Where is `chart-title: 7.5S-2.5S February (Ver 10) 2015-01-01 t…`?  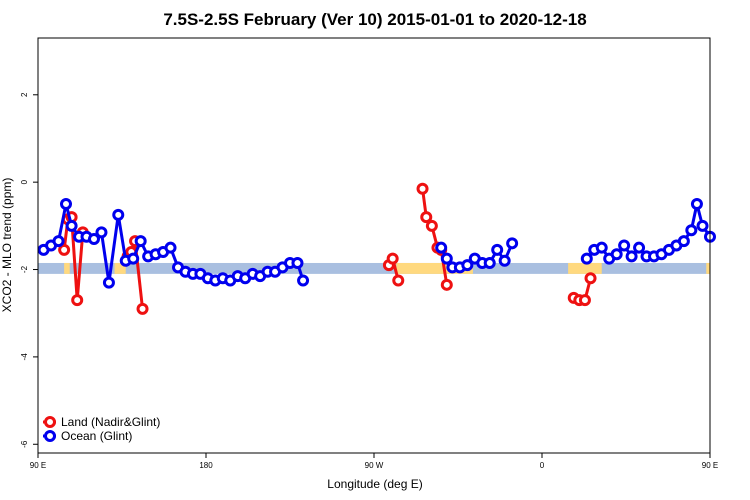 chart-title: 7.5S-2.5S February (Ver 10) 2015-01-01 t… is located at coordinates (374, 19).